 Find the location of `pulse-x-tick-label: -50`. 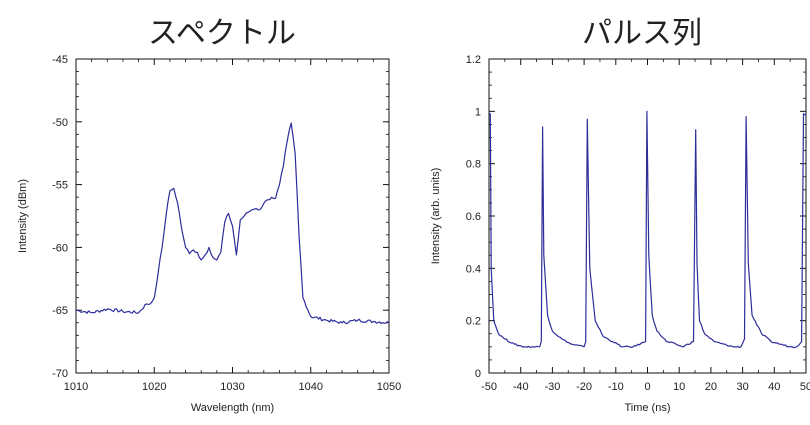

pulse-x-tick-label: -50 is located at coordinates (489, 387).